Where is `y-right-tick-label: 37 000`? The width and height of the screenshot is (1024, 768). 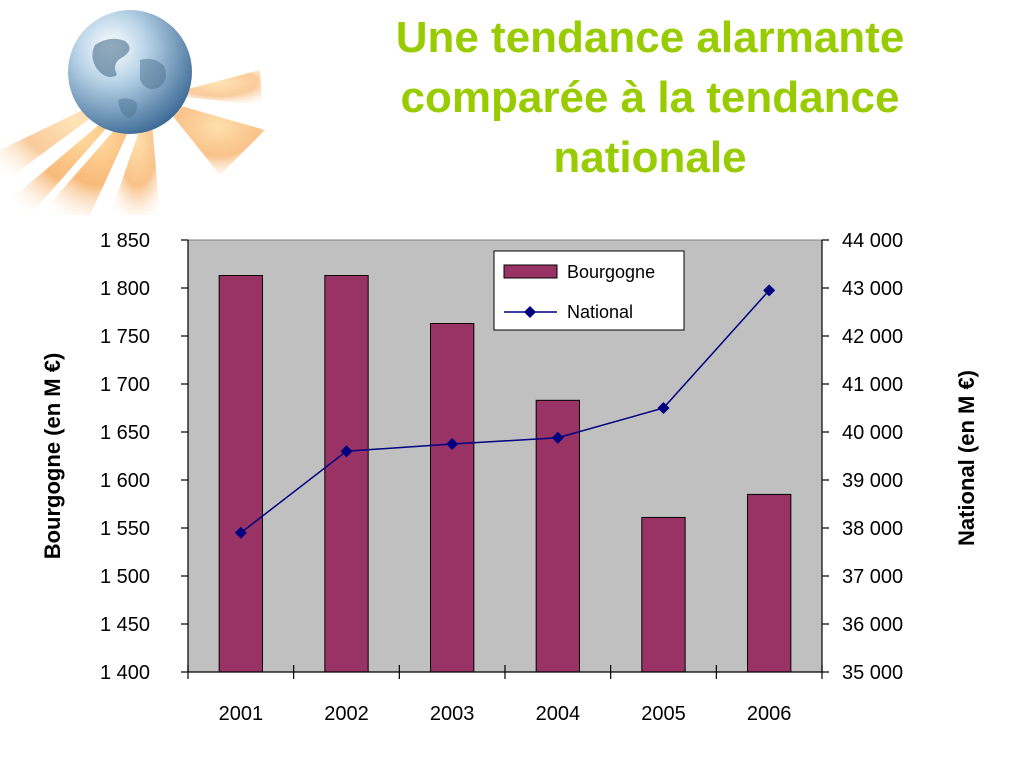
y-right-tick-label: 37 000 is located at coordinates (872, 577).